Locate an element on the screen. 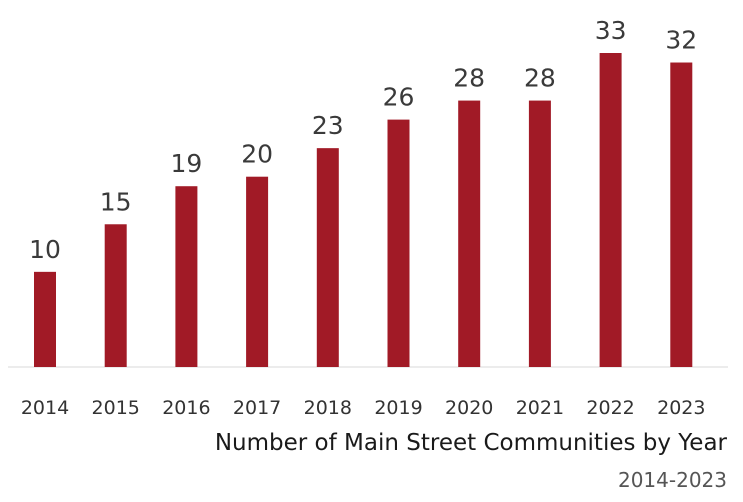  value-label-2021: 28 is located at coordinates (540, 78).